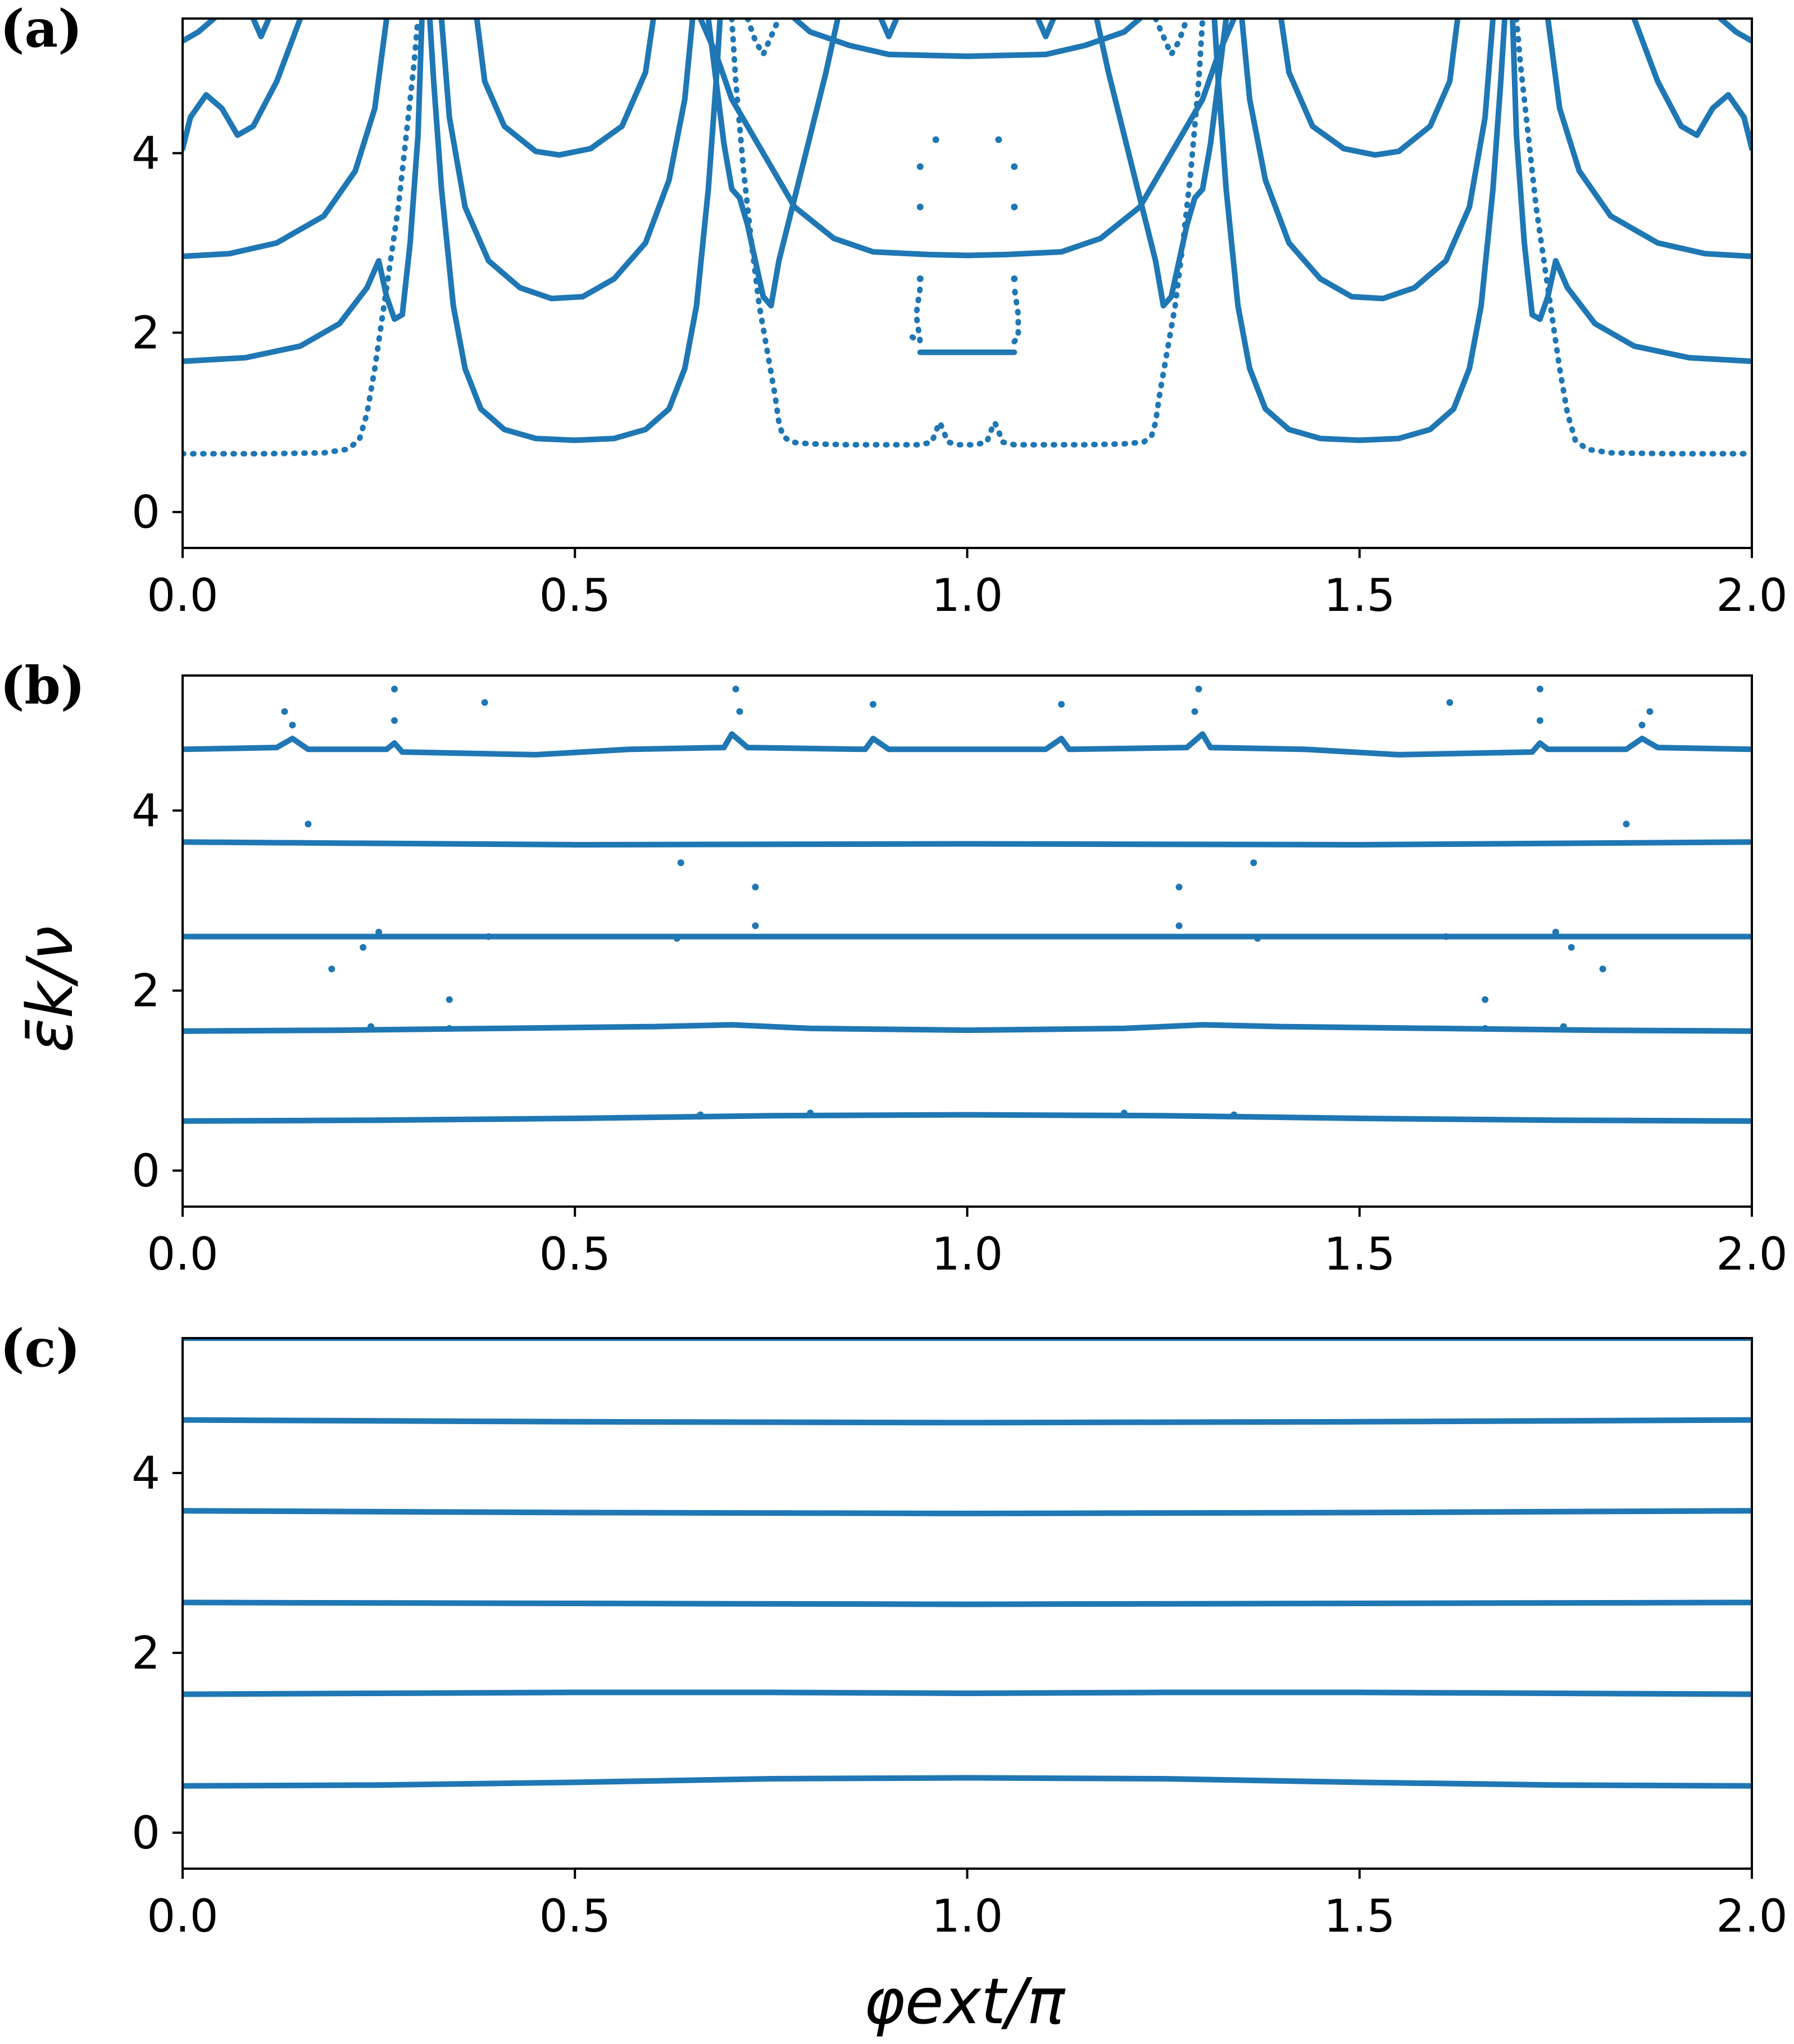 Image resolution: width=1794 pixels, height=2044 pixels. Describe the element at coordinates (967, 1916) in the screenshot. I see `x-tick-label: 1.0` at that location.